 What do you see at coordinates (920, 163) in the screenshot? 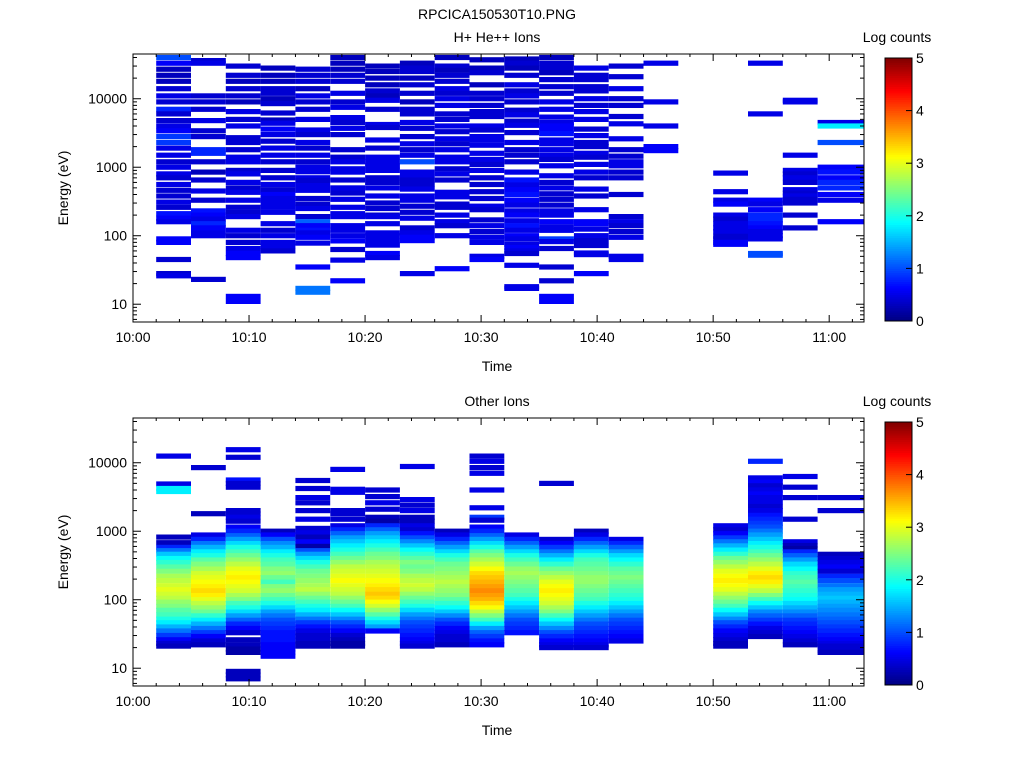
I see `colorbar-tick-label: 3` at bounding box center [920, 163].